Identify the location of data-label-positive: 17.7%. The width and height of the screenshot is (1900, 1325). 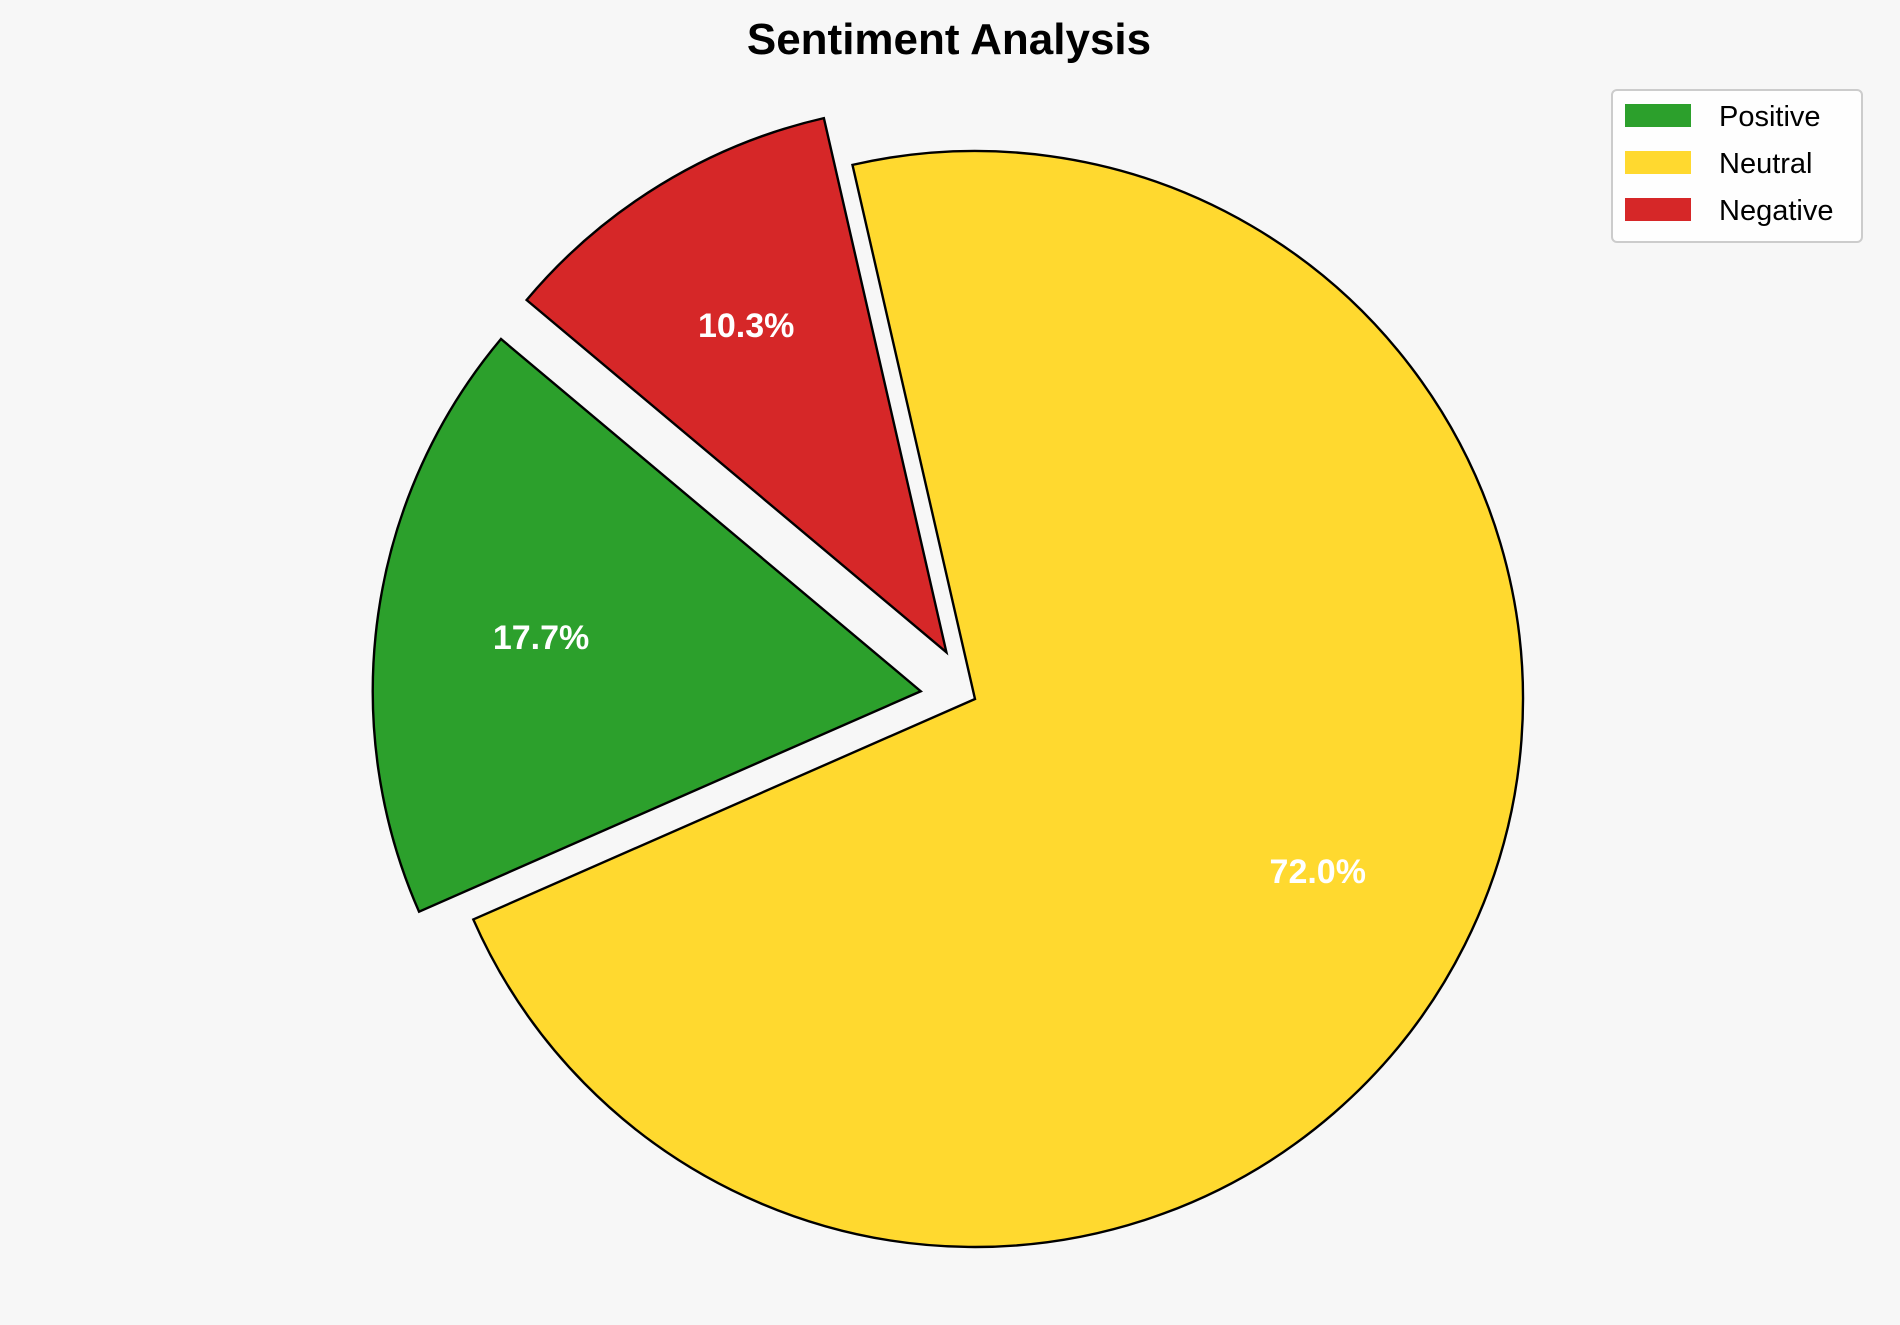
(541, 638).